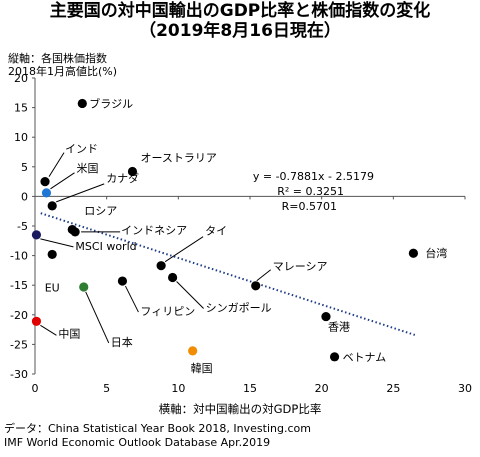  What do you see at coordinates (21, 137) in the screenshot?
I see `y-tick-label: 10` at bounding box center [21, 137].